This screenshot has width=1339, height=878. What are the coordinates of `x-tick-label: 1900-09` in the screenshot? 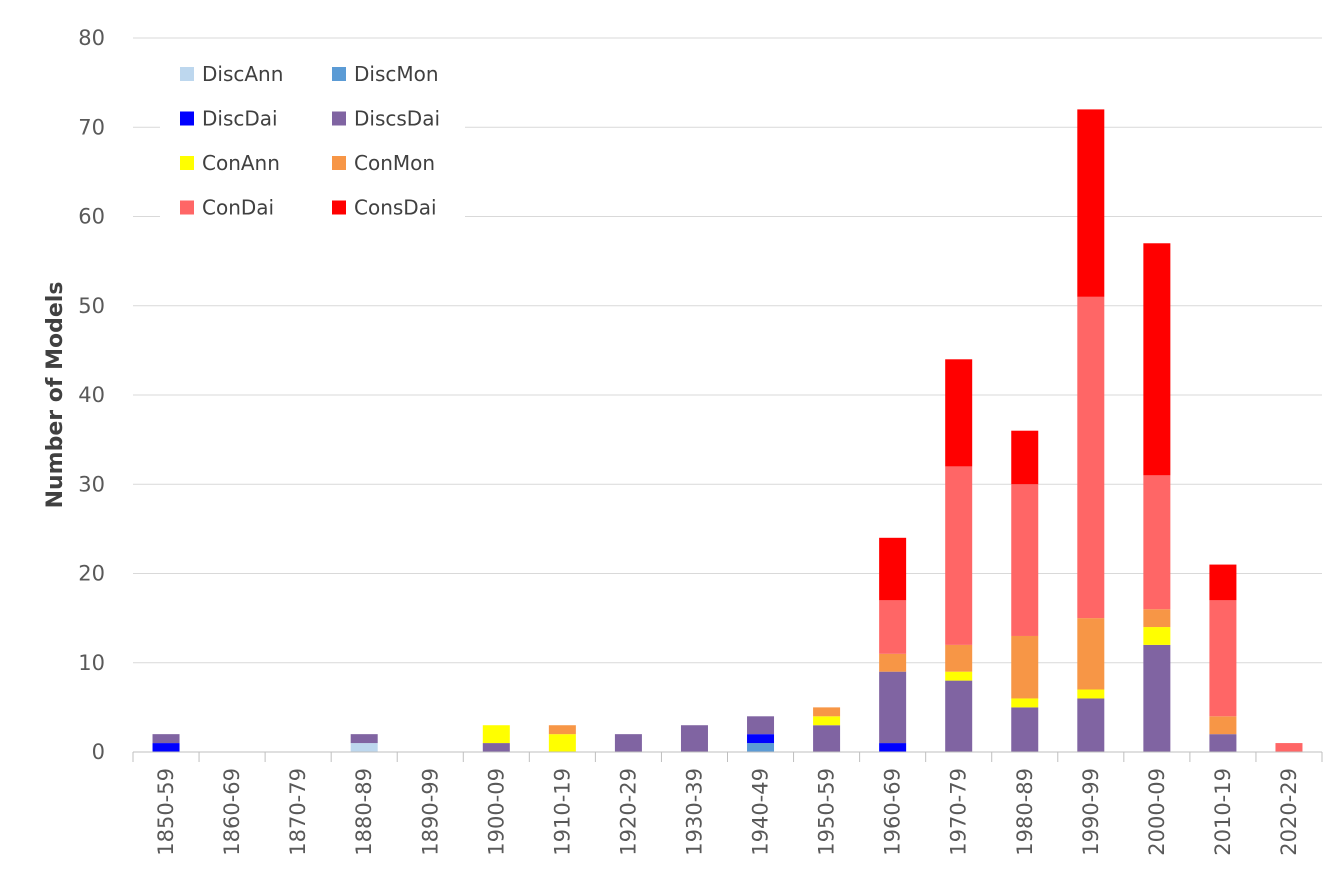 It's located at (496, 812).